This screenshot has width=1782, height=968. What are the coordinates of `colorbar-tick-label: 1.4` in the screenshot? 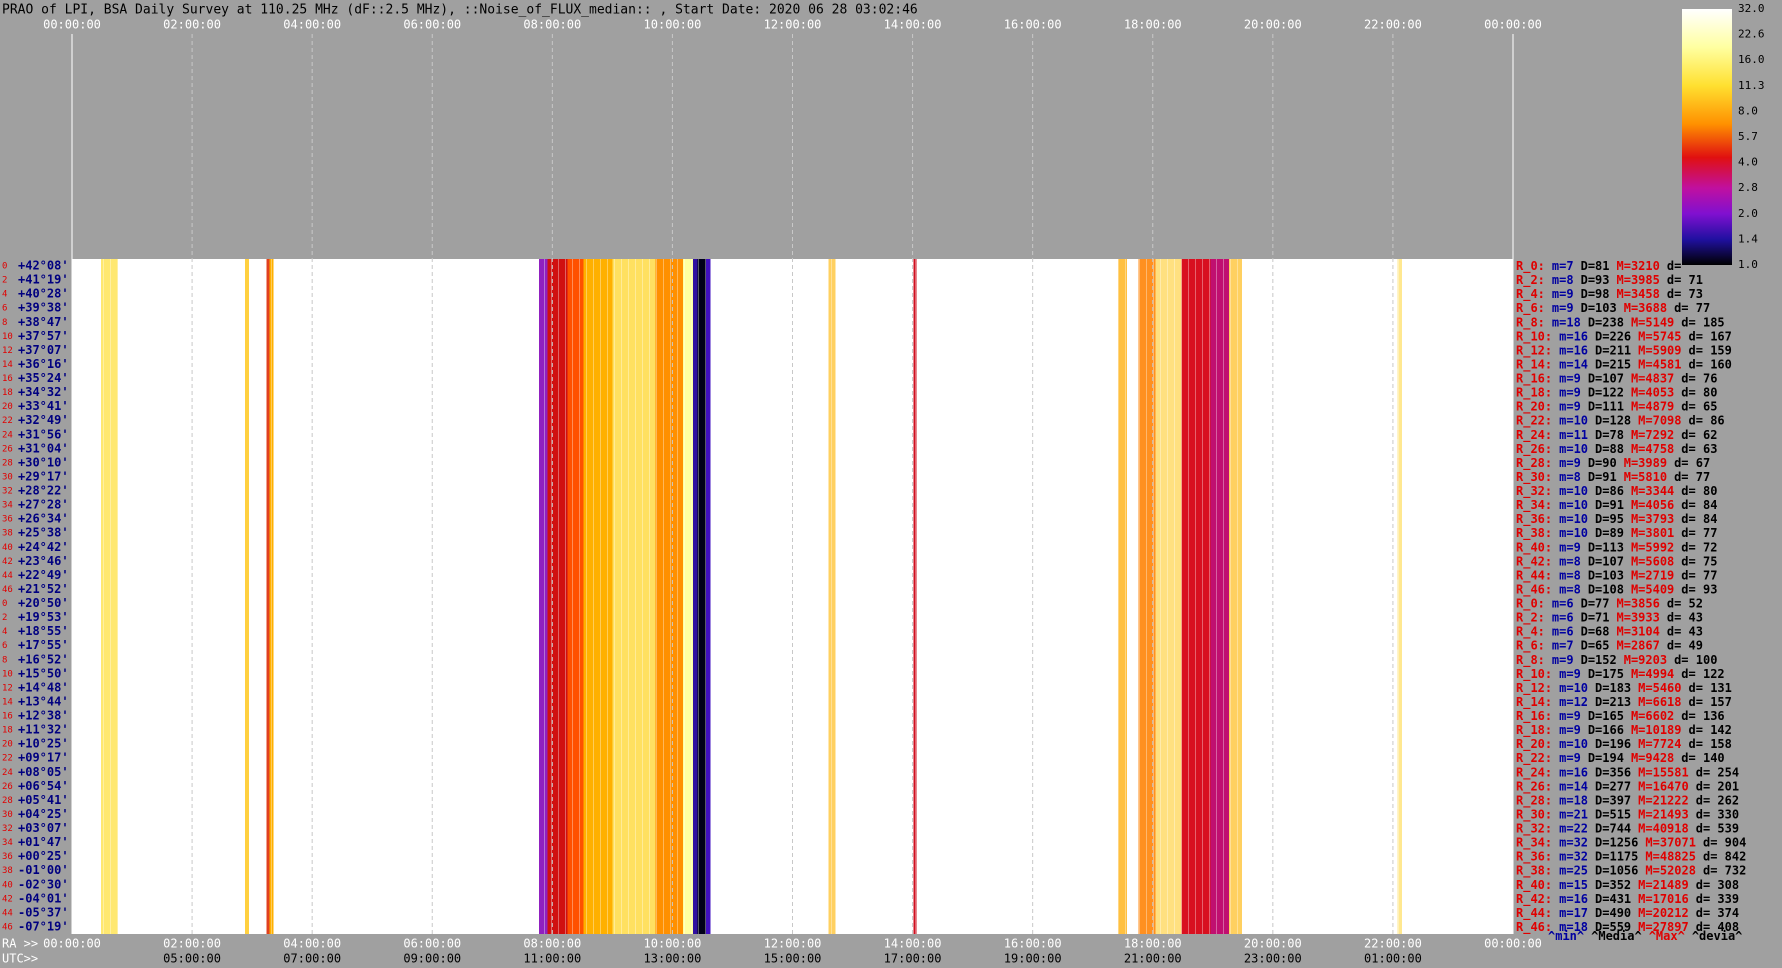 It's located at (1748, 238).